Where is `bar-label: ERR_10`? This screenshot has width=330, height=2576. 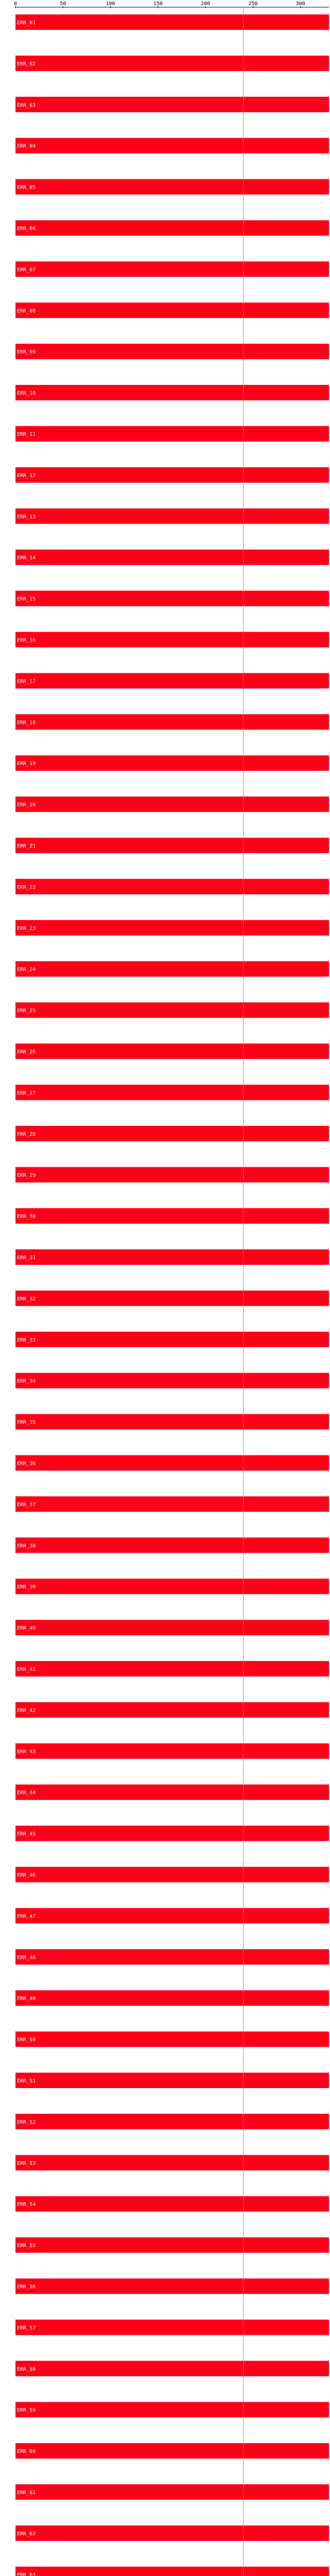
bar-label: ERR_10 is located at coordinates (27, 393).